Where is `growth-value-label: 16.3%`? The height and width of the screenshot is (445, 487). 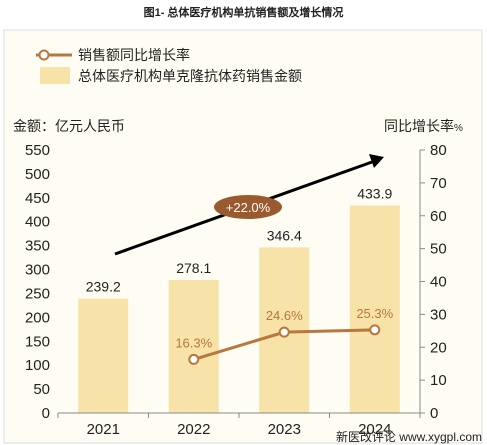 growth-value-label: 16.3% is located at coordinates (193, 342).